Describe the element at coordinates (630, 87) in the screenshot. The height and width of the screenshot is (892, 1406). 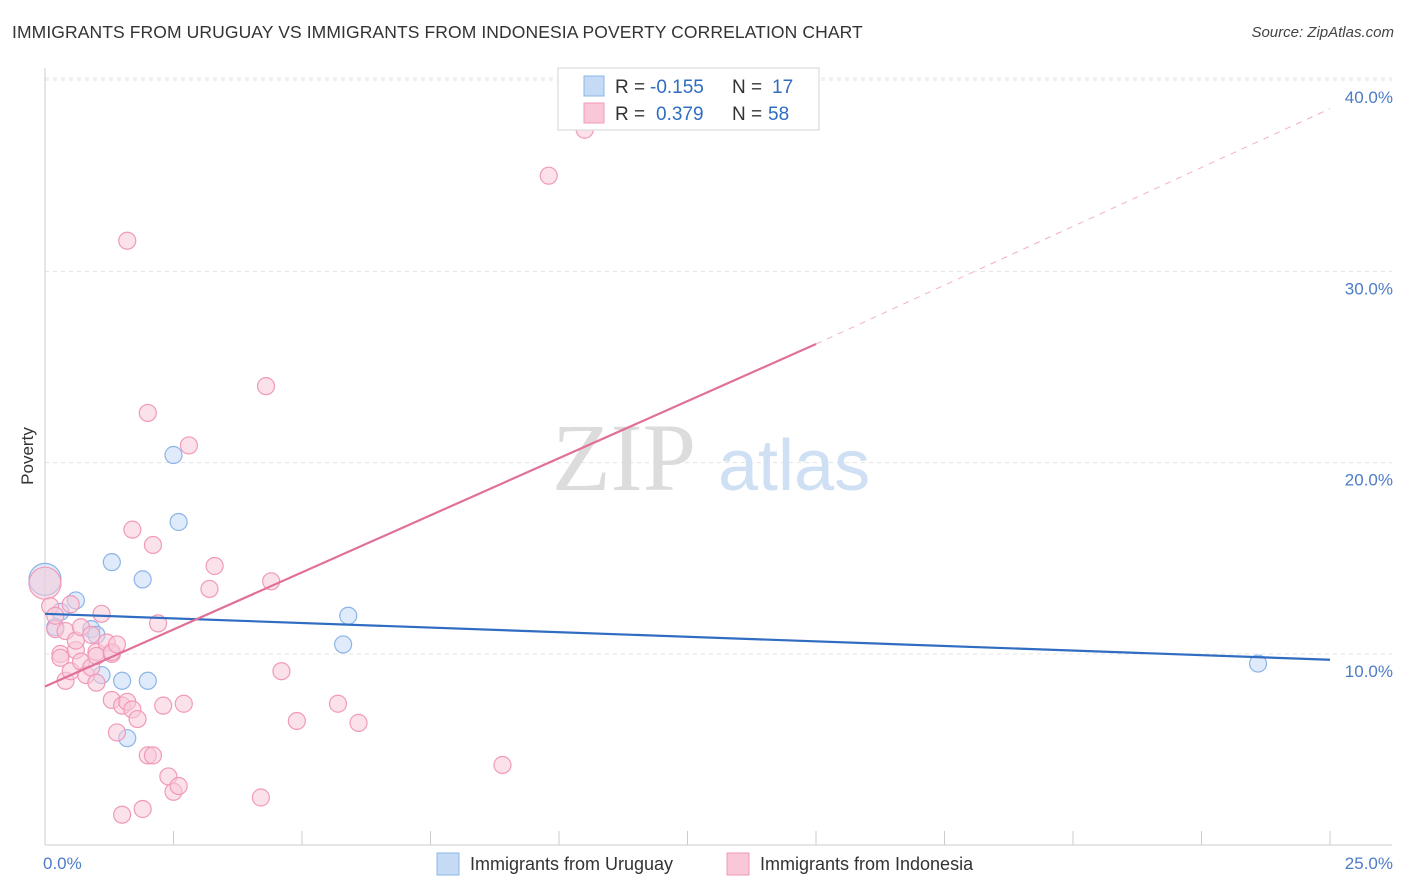
I see `legend-r-label-1: R =` at that location.